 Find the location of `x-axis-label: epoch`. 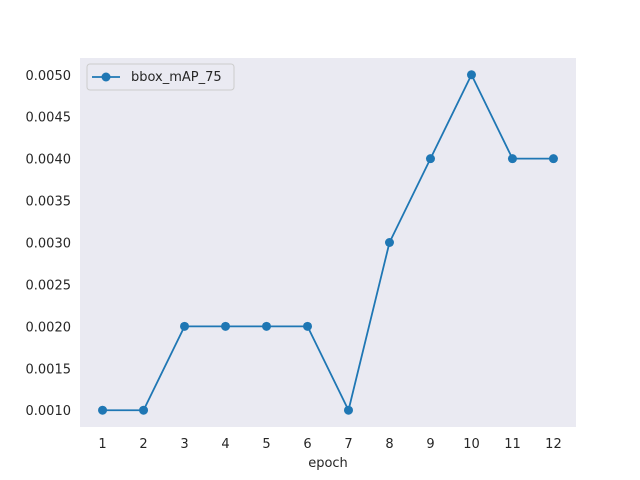

x-axis-label: epoch is located at coordinates (328, 463).